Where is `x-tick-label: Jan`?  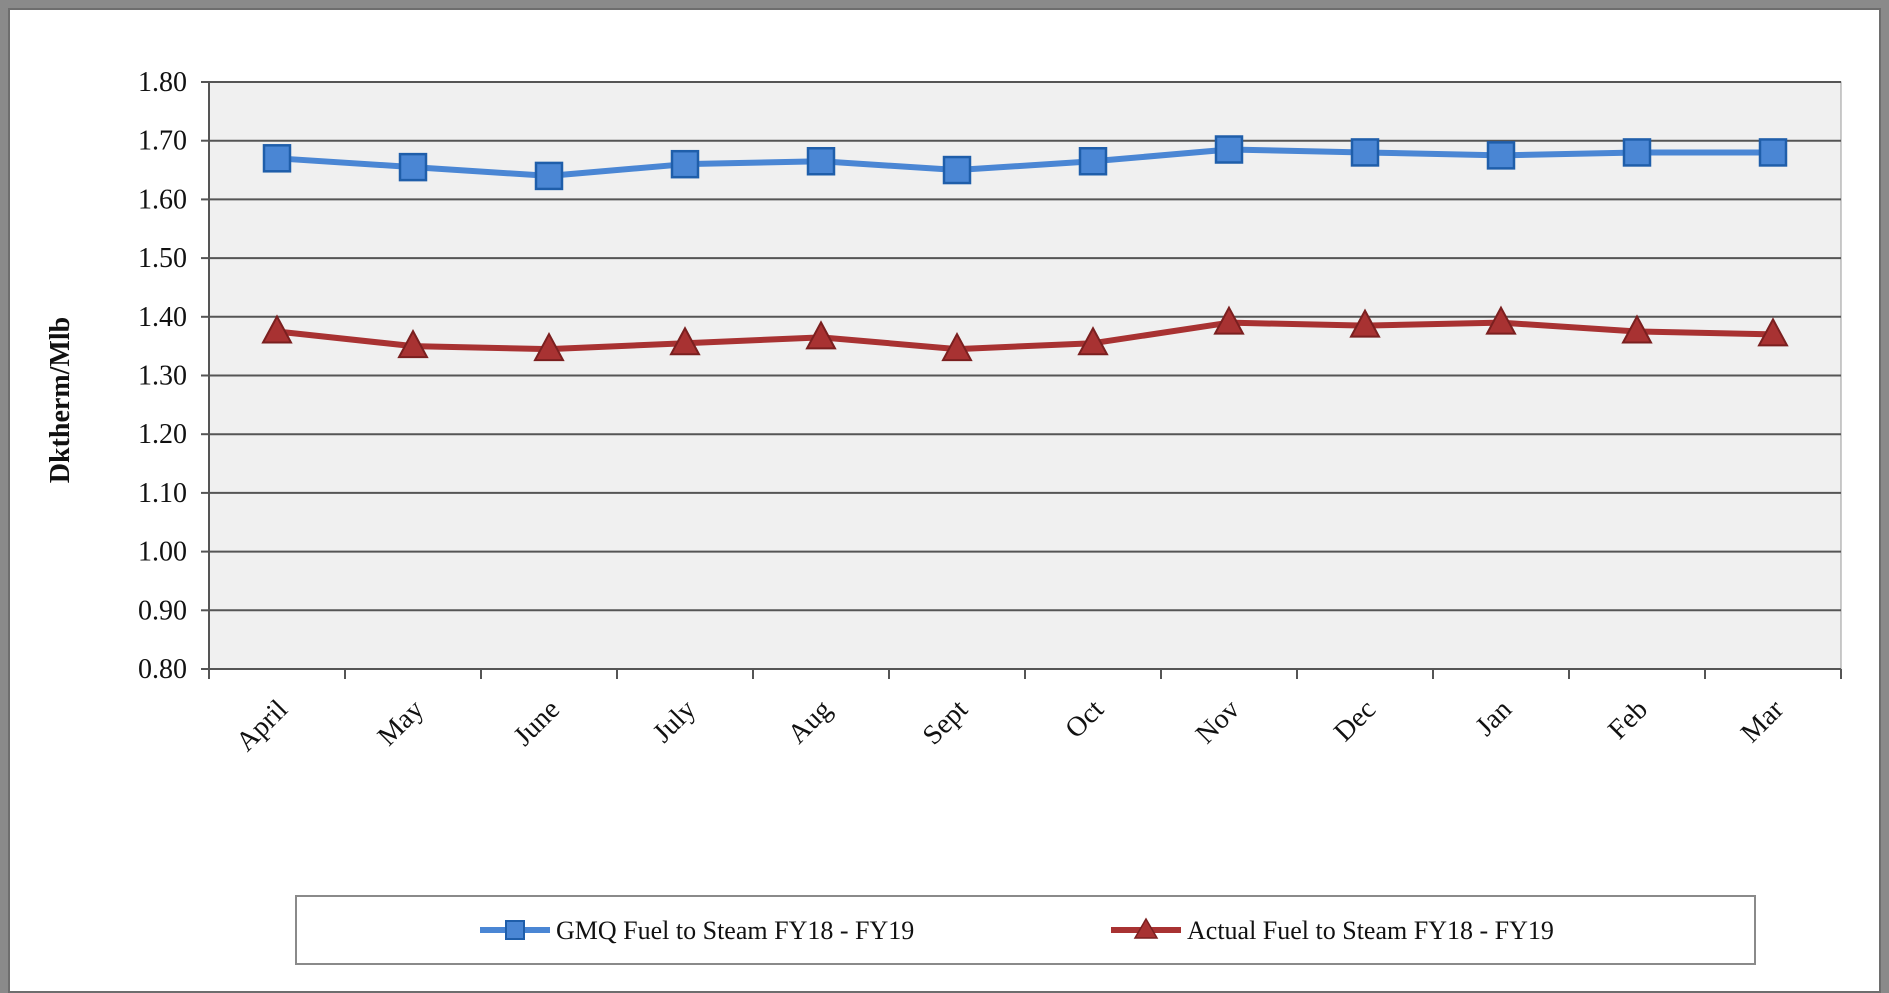
x-tick-label: Jan is located at coordinates (1494, 718).